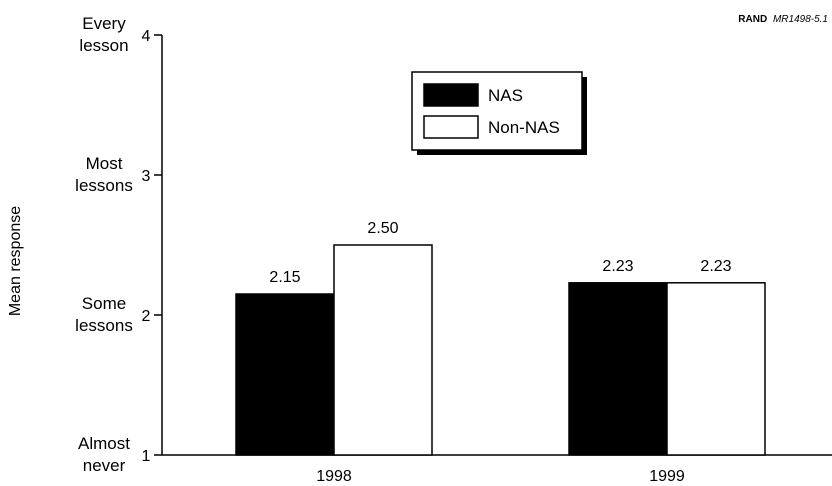 Image resolution: width=832 pixels, height=486 pixels. I want to click on y-tick-descriptor: Most, so click(104, 163).